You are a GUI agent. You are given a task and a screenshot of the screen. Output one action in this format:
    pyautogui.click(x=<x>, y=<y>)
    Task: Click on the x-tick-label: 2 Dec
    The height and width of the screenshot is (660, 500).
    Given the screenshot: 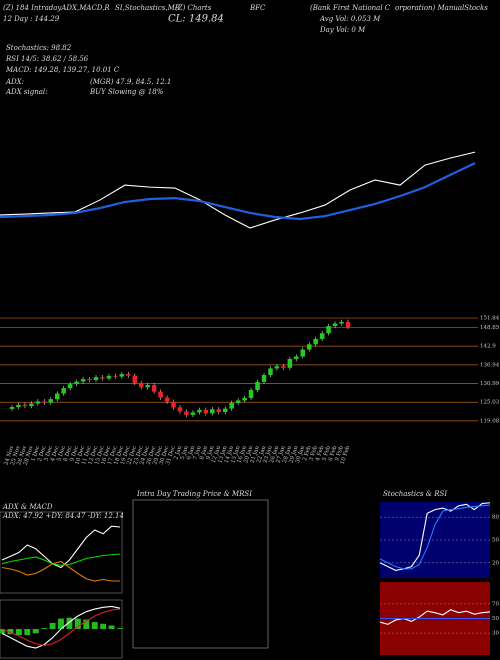 What is the action you would take?
    pyautogui.click(x=42, y=453)
    